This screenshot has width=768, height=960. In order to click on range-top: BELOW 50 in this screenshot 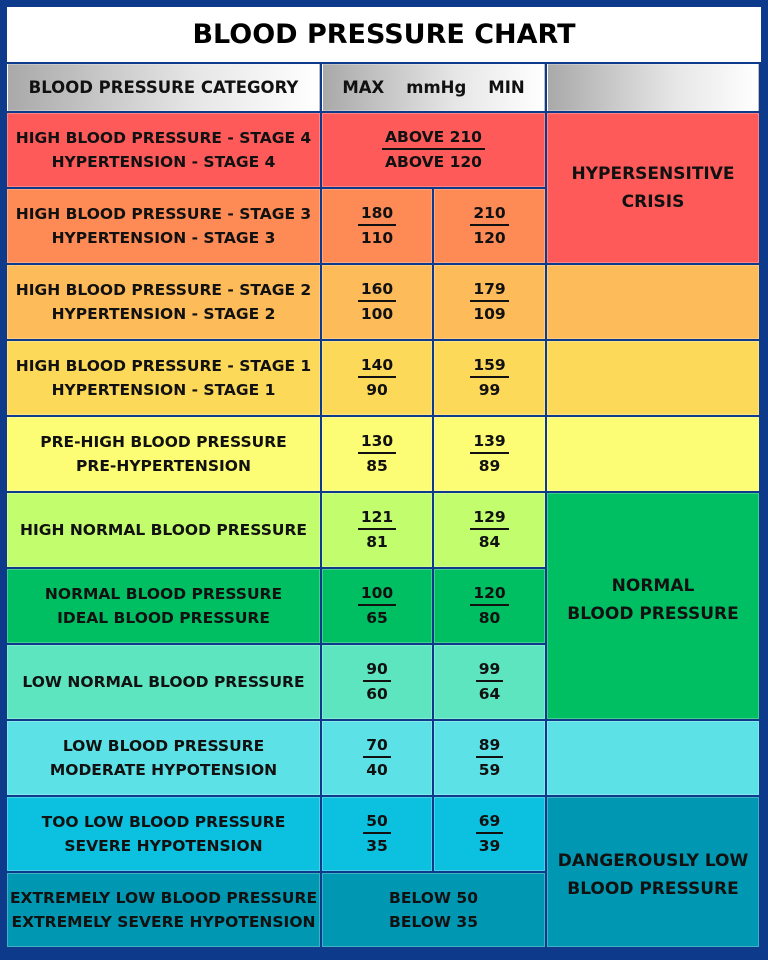, I will do `click(433, 898)`.